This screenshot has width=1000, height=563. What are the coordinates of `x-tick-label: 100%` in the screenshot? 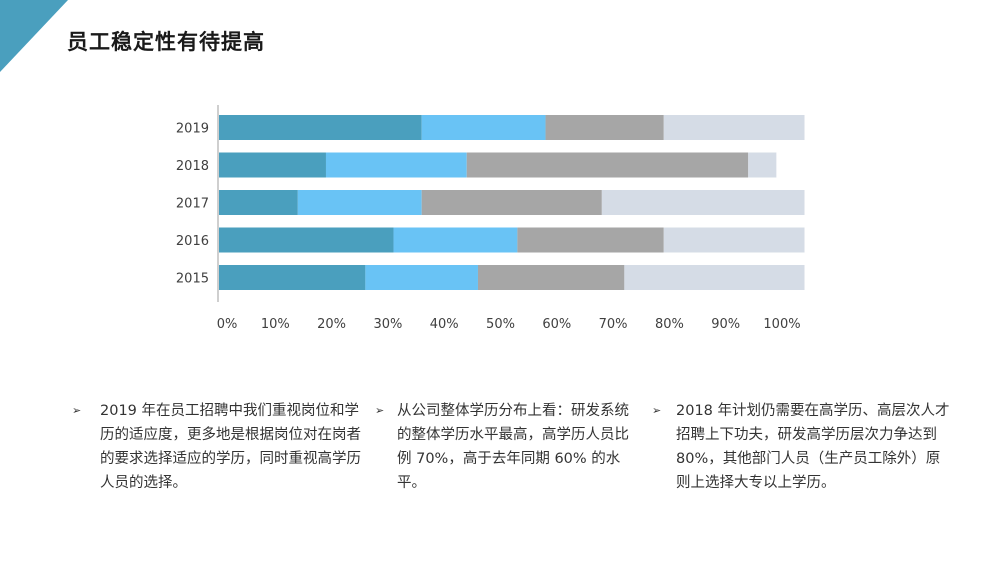 It's located at (781, 324).